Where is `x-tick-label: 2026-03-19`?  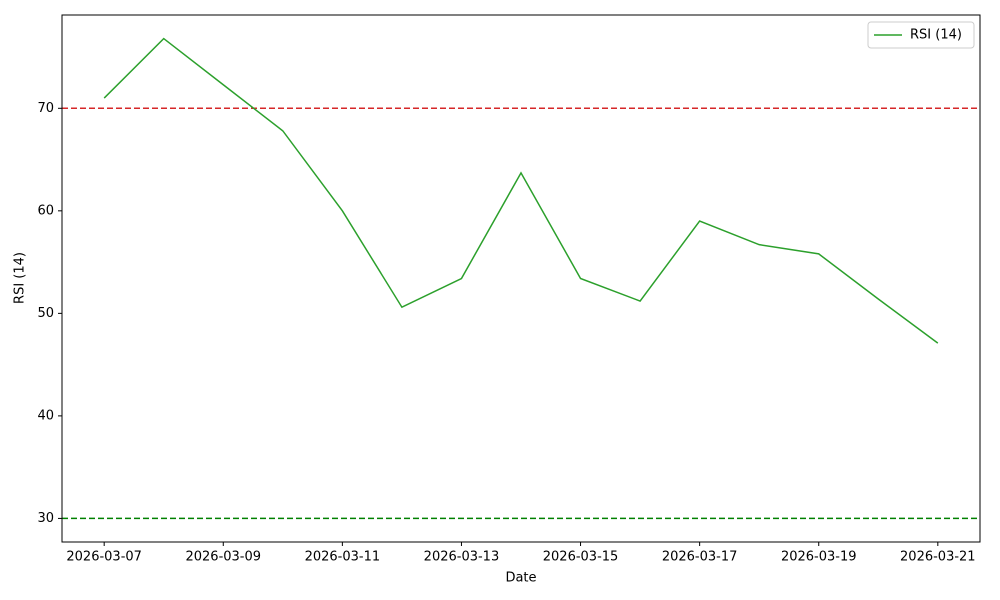
x-tick-label: 2026-03-19 is located at coordinates (819, 557).